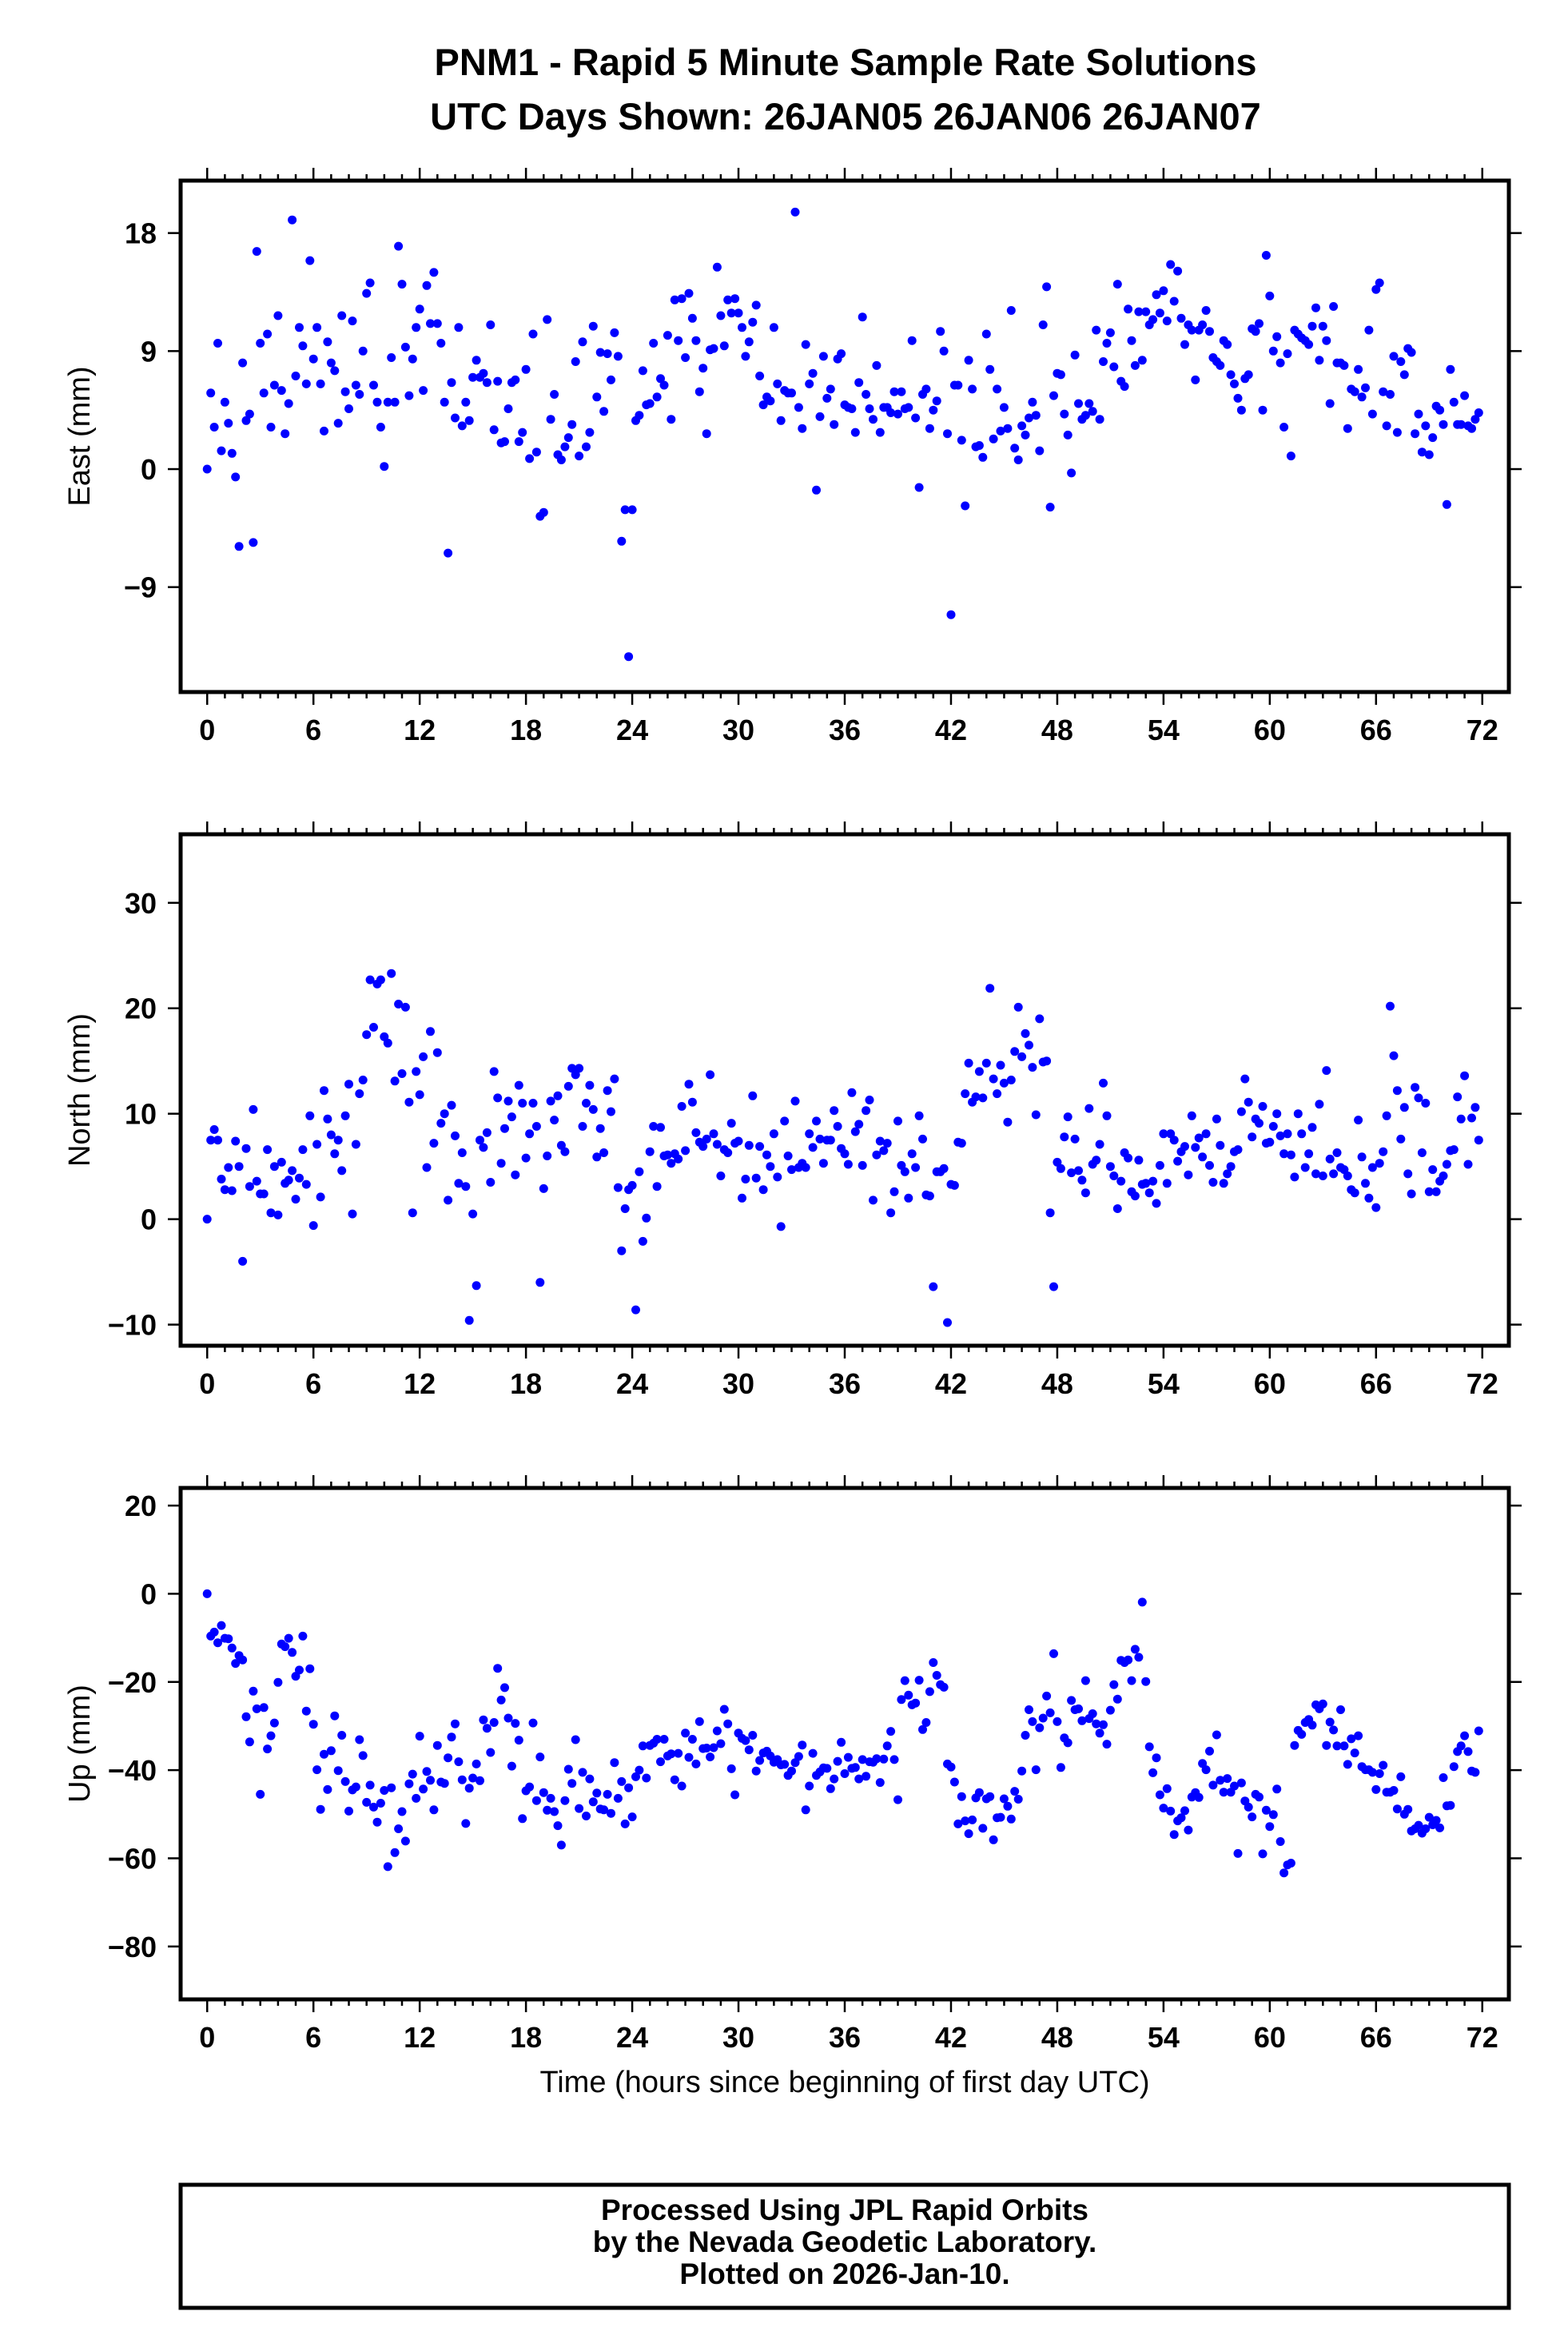  What do you see at coordinates (420, 1383) in the screenshot?
I see `north-x-tick-label: 12` at bounding box center [420, 1383].